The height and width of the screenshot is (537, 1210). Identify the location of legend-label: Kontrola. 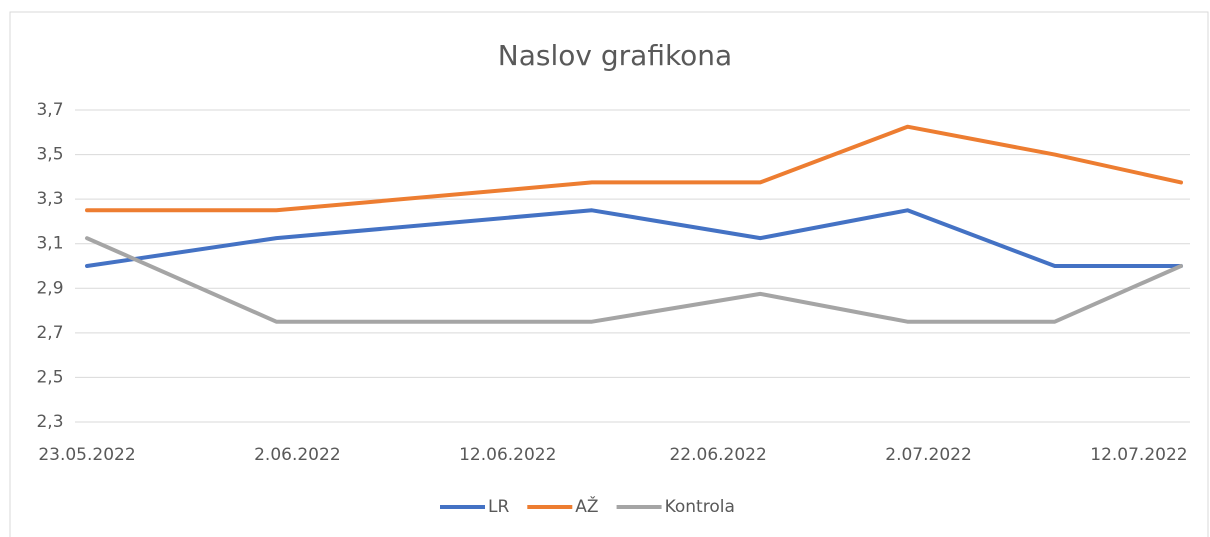
(700, 507).